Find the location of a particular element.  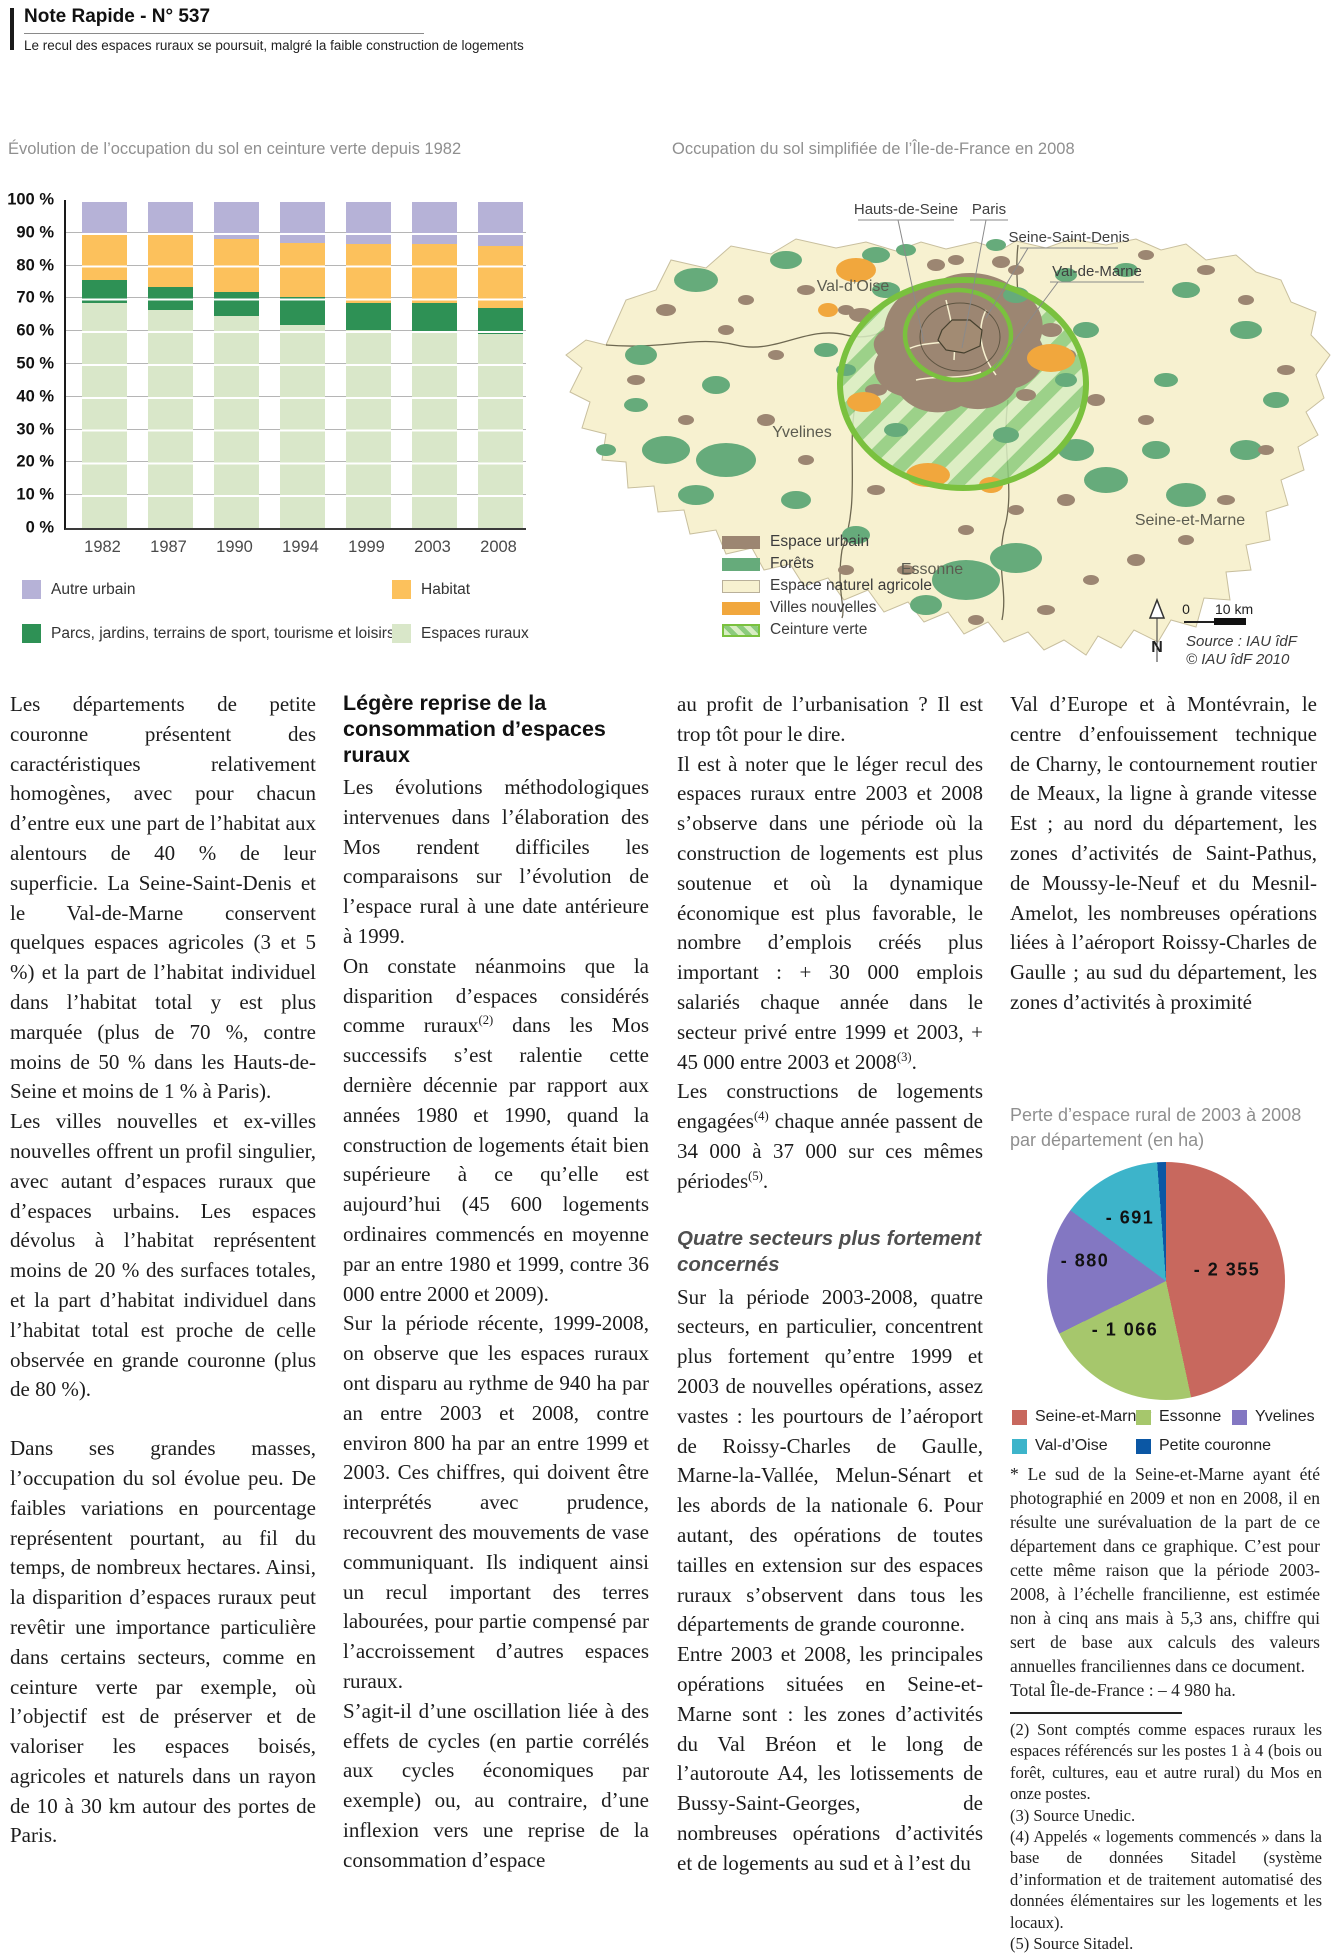

bar-2008 is located at coordinates (500, 364).